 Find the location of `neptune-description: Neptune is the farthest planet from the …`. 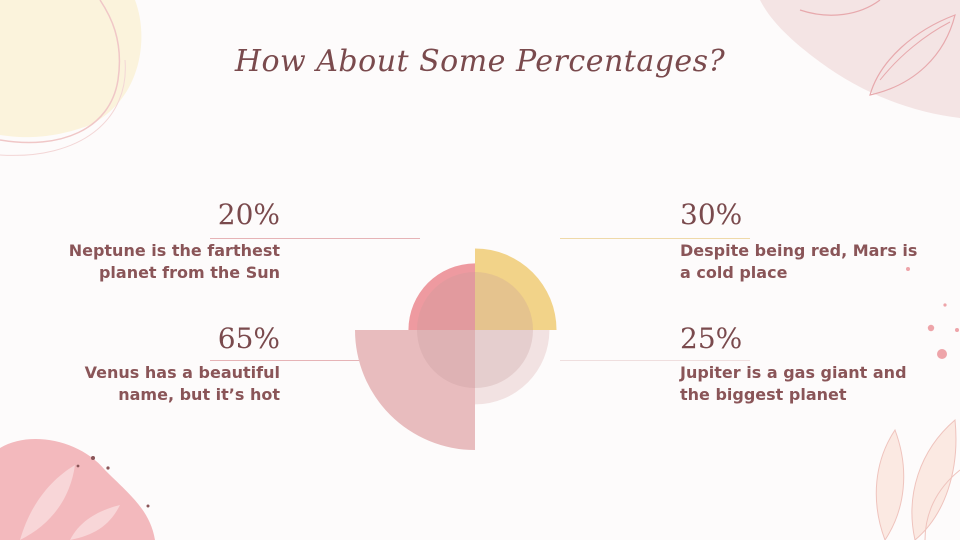

neptune-description: Neptune is the farthest planet from the … is located at coordinates (174, 261).